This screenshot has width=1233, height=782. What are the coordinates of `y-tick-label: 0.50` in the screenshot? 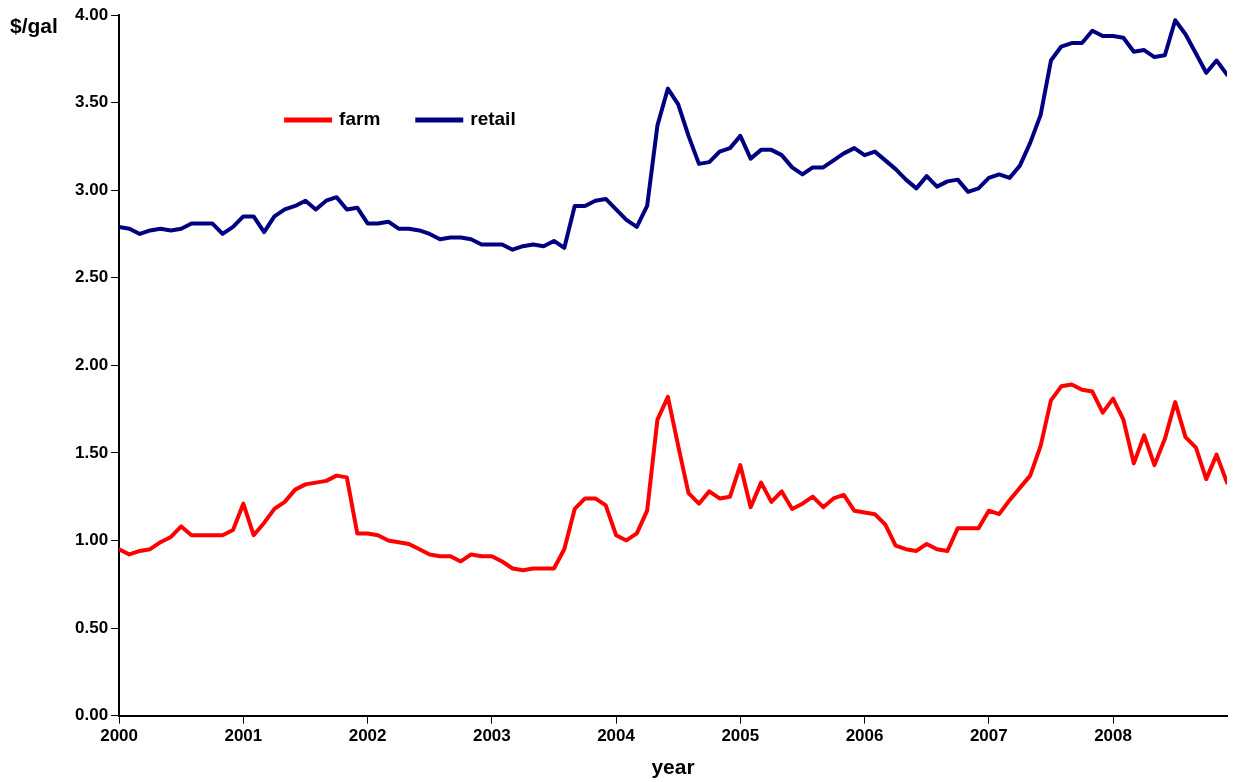 It's located at (91, 627).